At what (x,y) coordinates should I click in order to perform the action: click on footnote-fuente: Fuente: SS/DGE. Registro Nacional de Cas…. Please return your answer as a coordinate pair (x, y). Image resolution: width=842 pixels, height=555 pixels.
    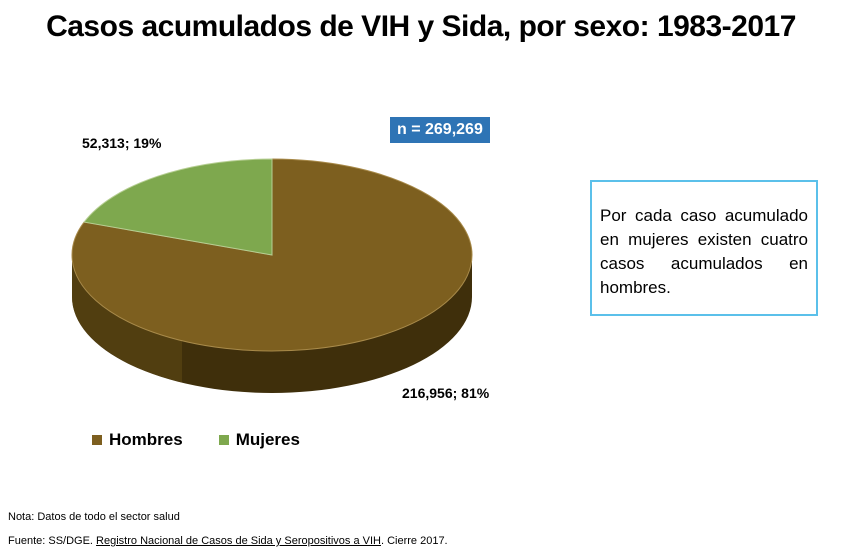
    Looking at the image, I should click on (228, 541).